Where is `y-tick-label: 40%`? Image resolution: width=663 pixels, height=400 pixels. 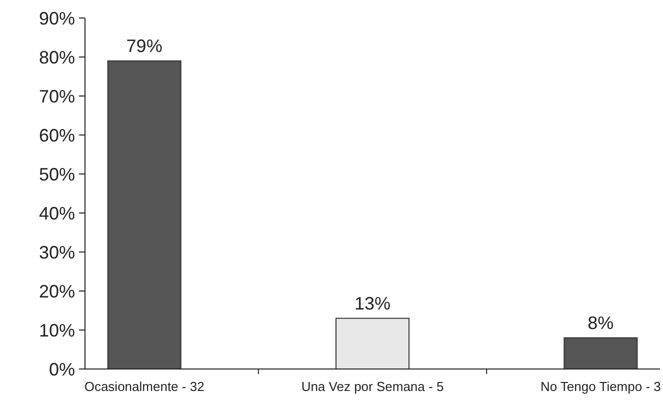 y-tick-label: 40% is located at coordinates (56, 213).